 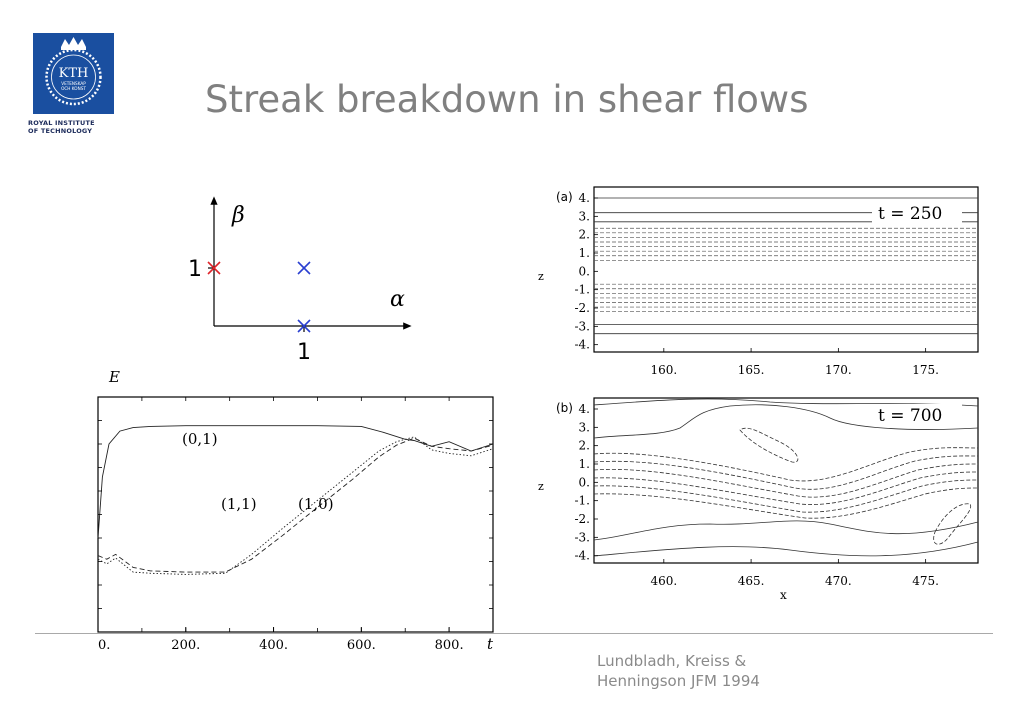 What do you see at coordinates (195, 269) in the screenshot?
I see `beta-tick-label: 1` at bounding box center [195, 269].